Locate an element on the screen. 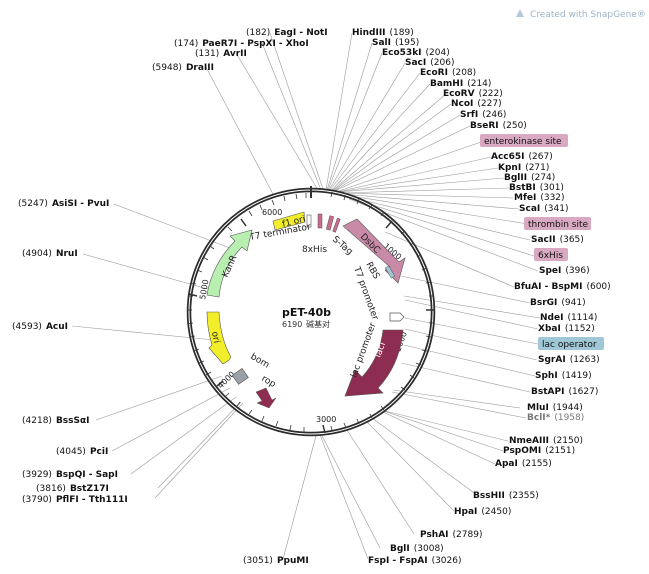 The image size is (649, 574). site-pos: (4593) is located at coordinates (27, 327).